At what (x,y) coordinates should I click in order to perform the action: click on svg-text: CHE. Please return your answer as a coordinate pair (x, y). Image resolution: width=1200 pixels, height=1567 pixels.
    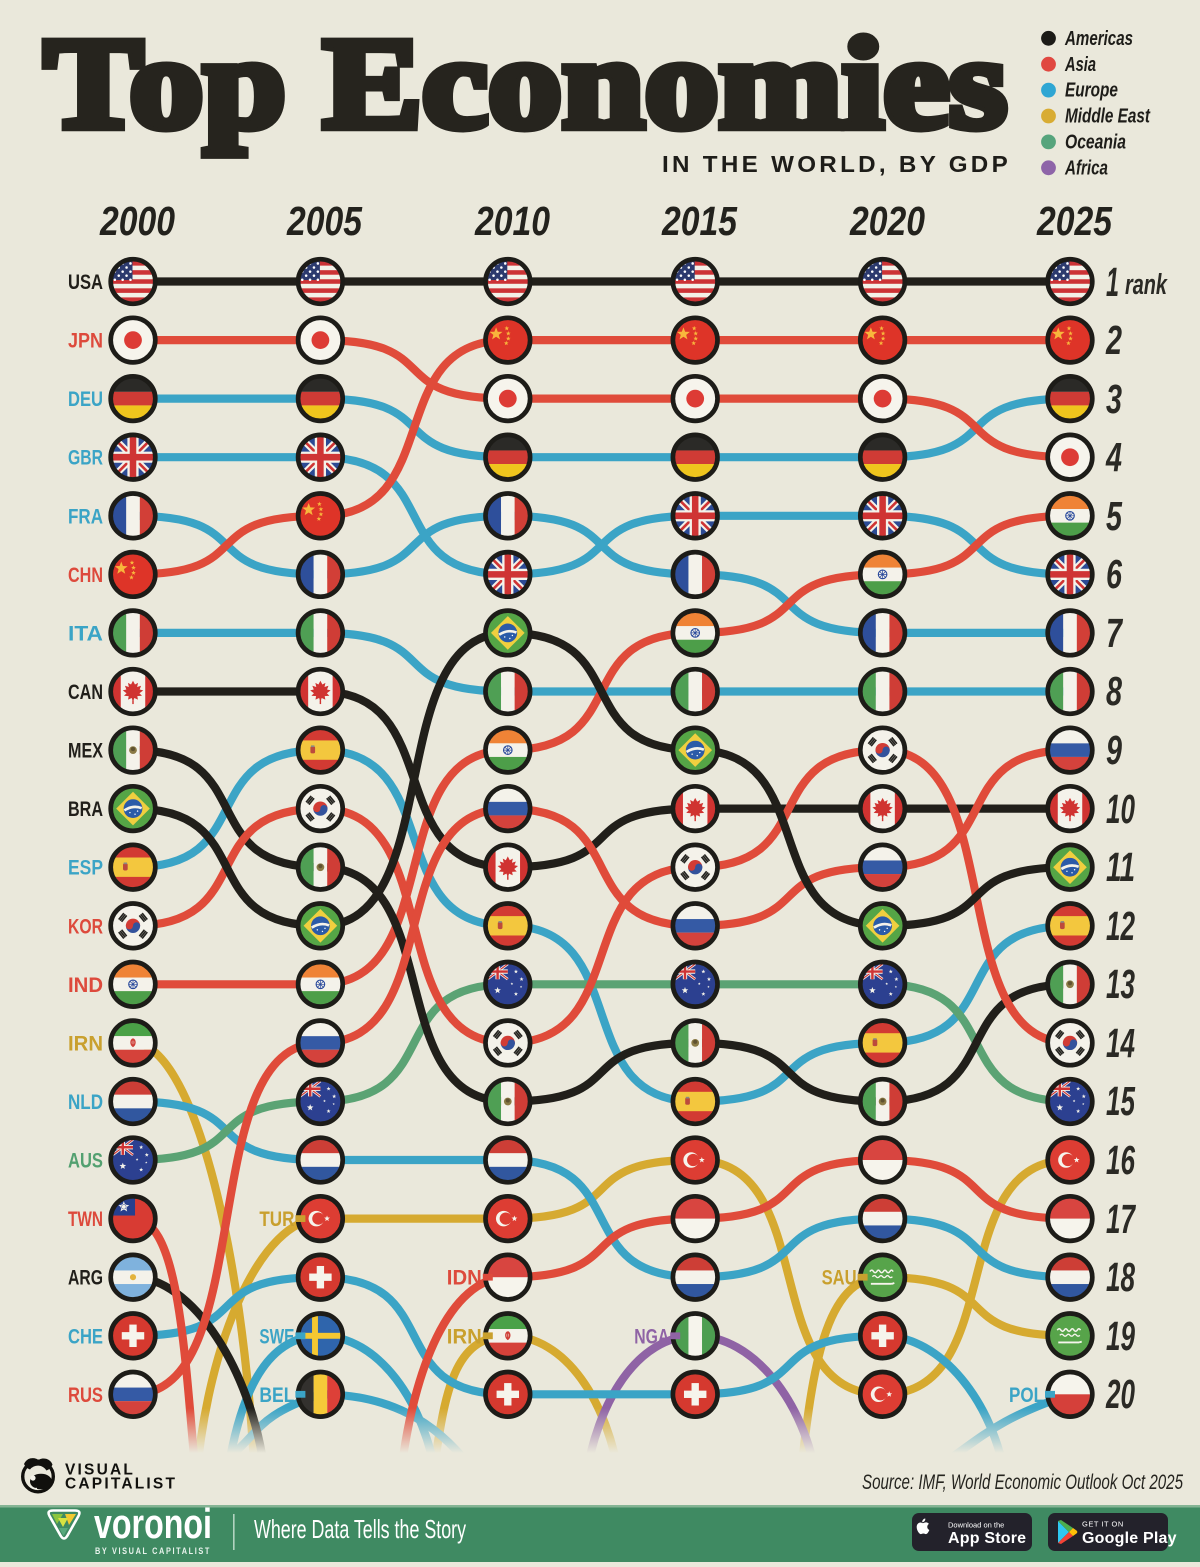
    Looking at the image, I should click on (85, 1336).